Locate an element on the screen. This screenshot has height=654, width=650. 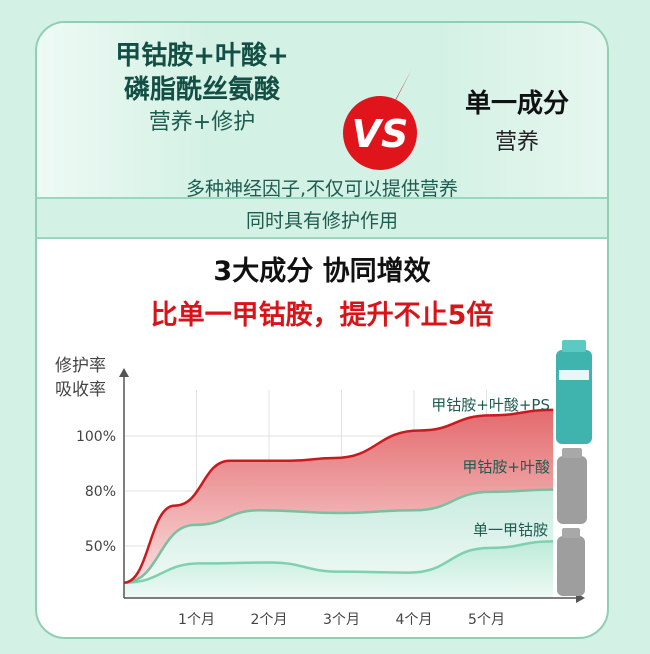
series-label: 甲钴胺+叶酸+PS is located at coordinates (490, 405).